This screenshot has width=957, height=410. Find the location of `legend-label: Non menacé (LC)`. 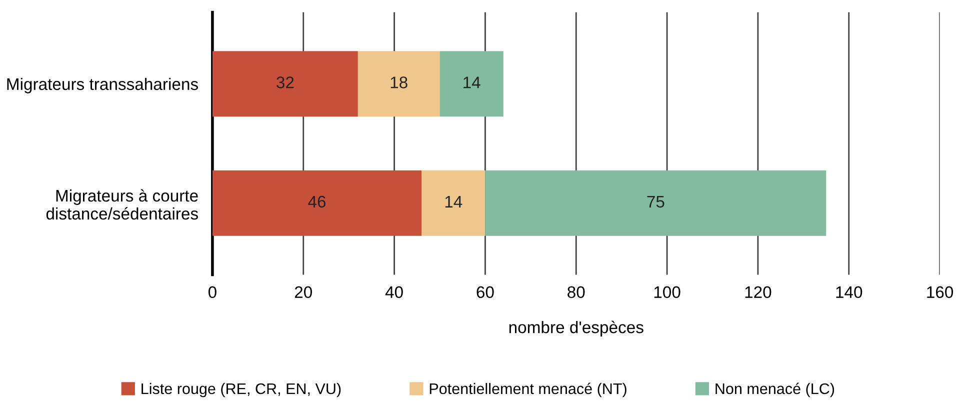

legend-label: Non menacé (LC) is located at coordinates (775, 390).